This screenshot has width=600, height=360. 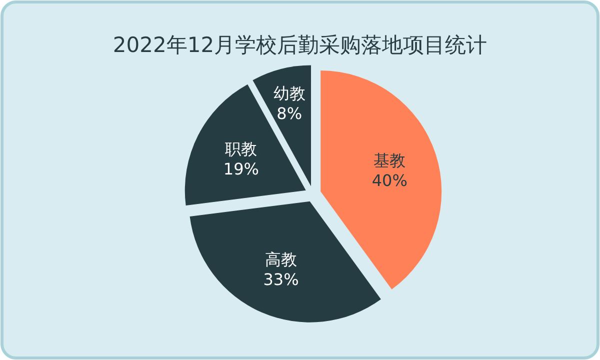 I want to click on slice-label: 职教, so click(x=241, y=148).